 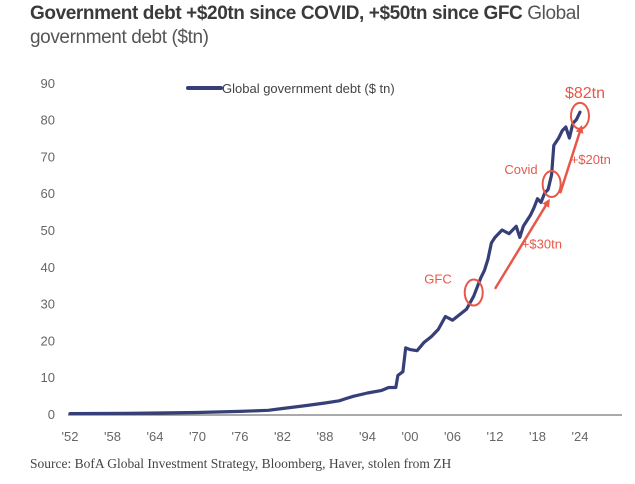 What do you see at coordinates (48, 120) in the screenshot?
I see `y-tick-label: 80` at bounding box center [48, 120].